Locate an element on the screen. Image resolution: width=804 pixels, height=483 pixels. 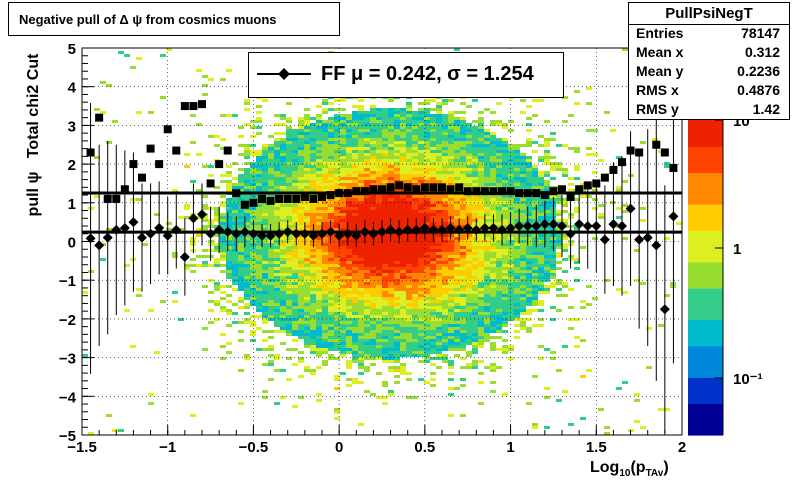
color-bar-segment is located at coordinates (705, 291).